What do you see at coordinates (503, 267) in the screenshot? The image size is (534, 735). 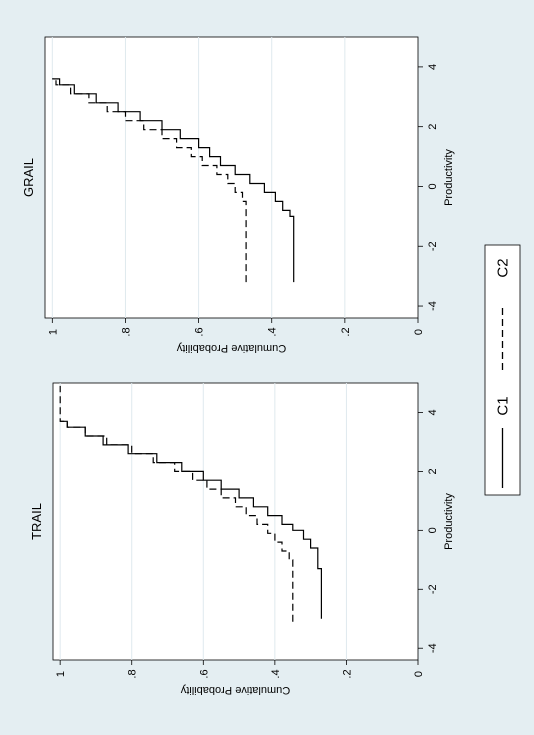 I see `legend-label-c2: C2` at bounding box center [503, 267].